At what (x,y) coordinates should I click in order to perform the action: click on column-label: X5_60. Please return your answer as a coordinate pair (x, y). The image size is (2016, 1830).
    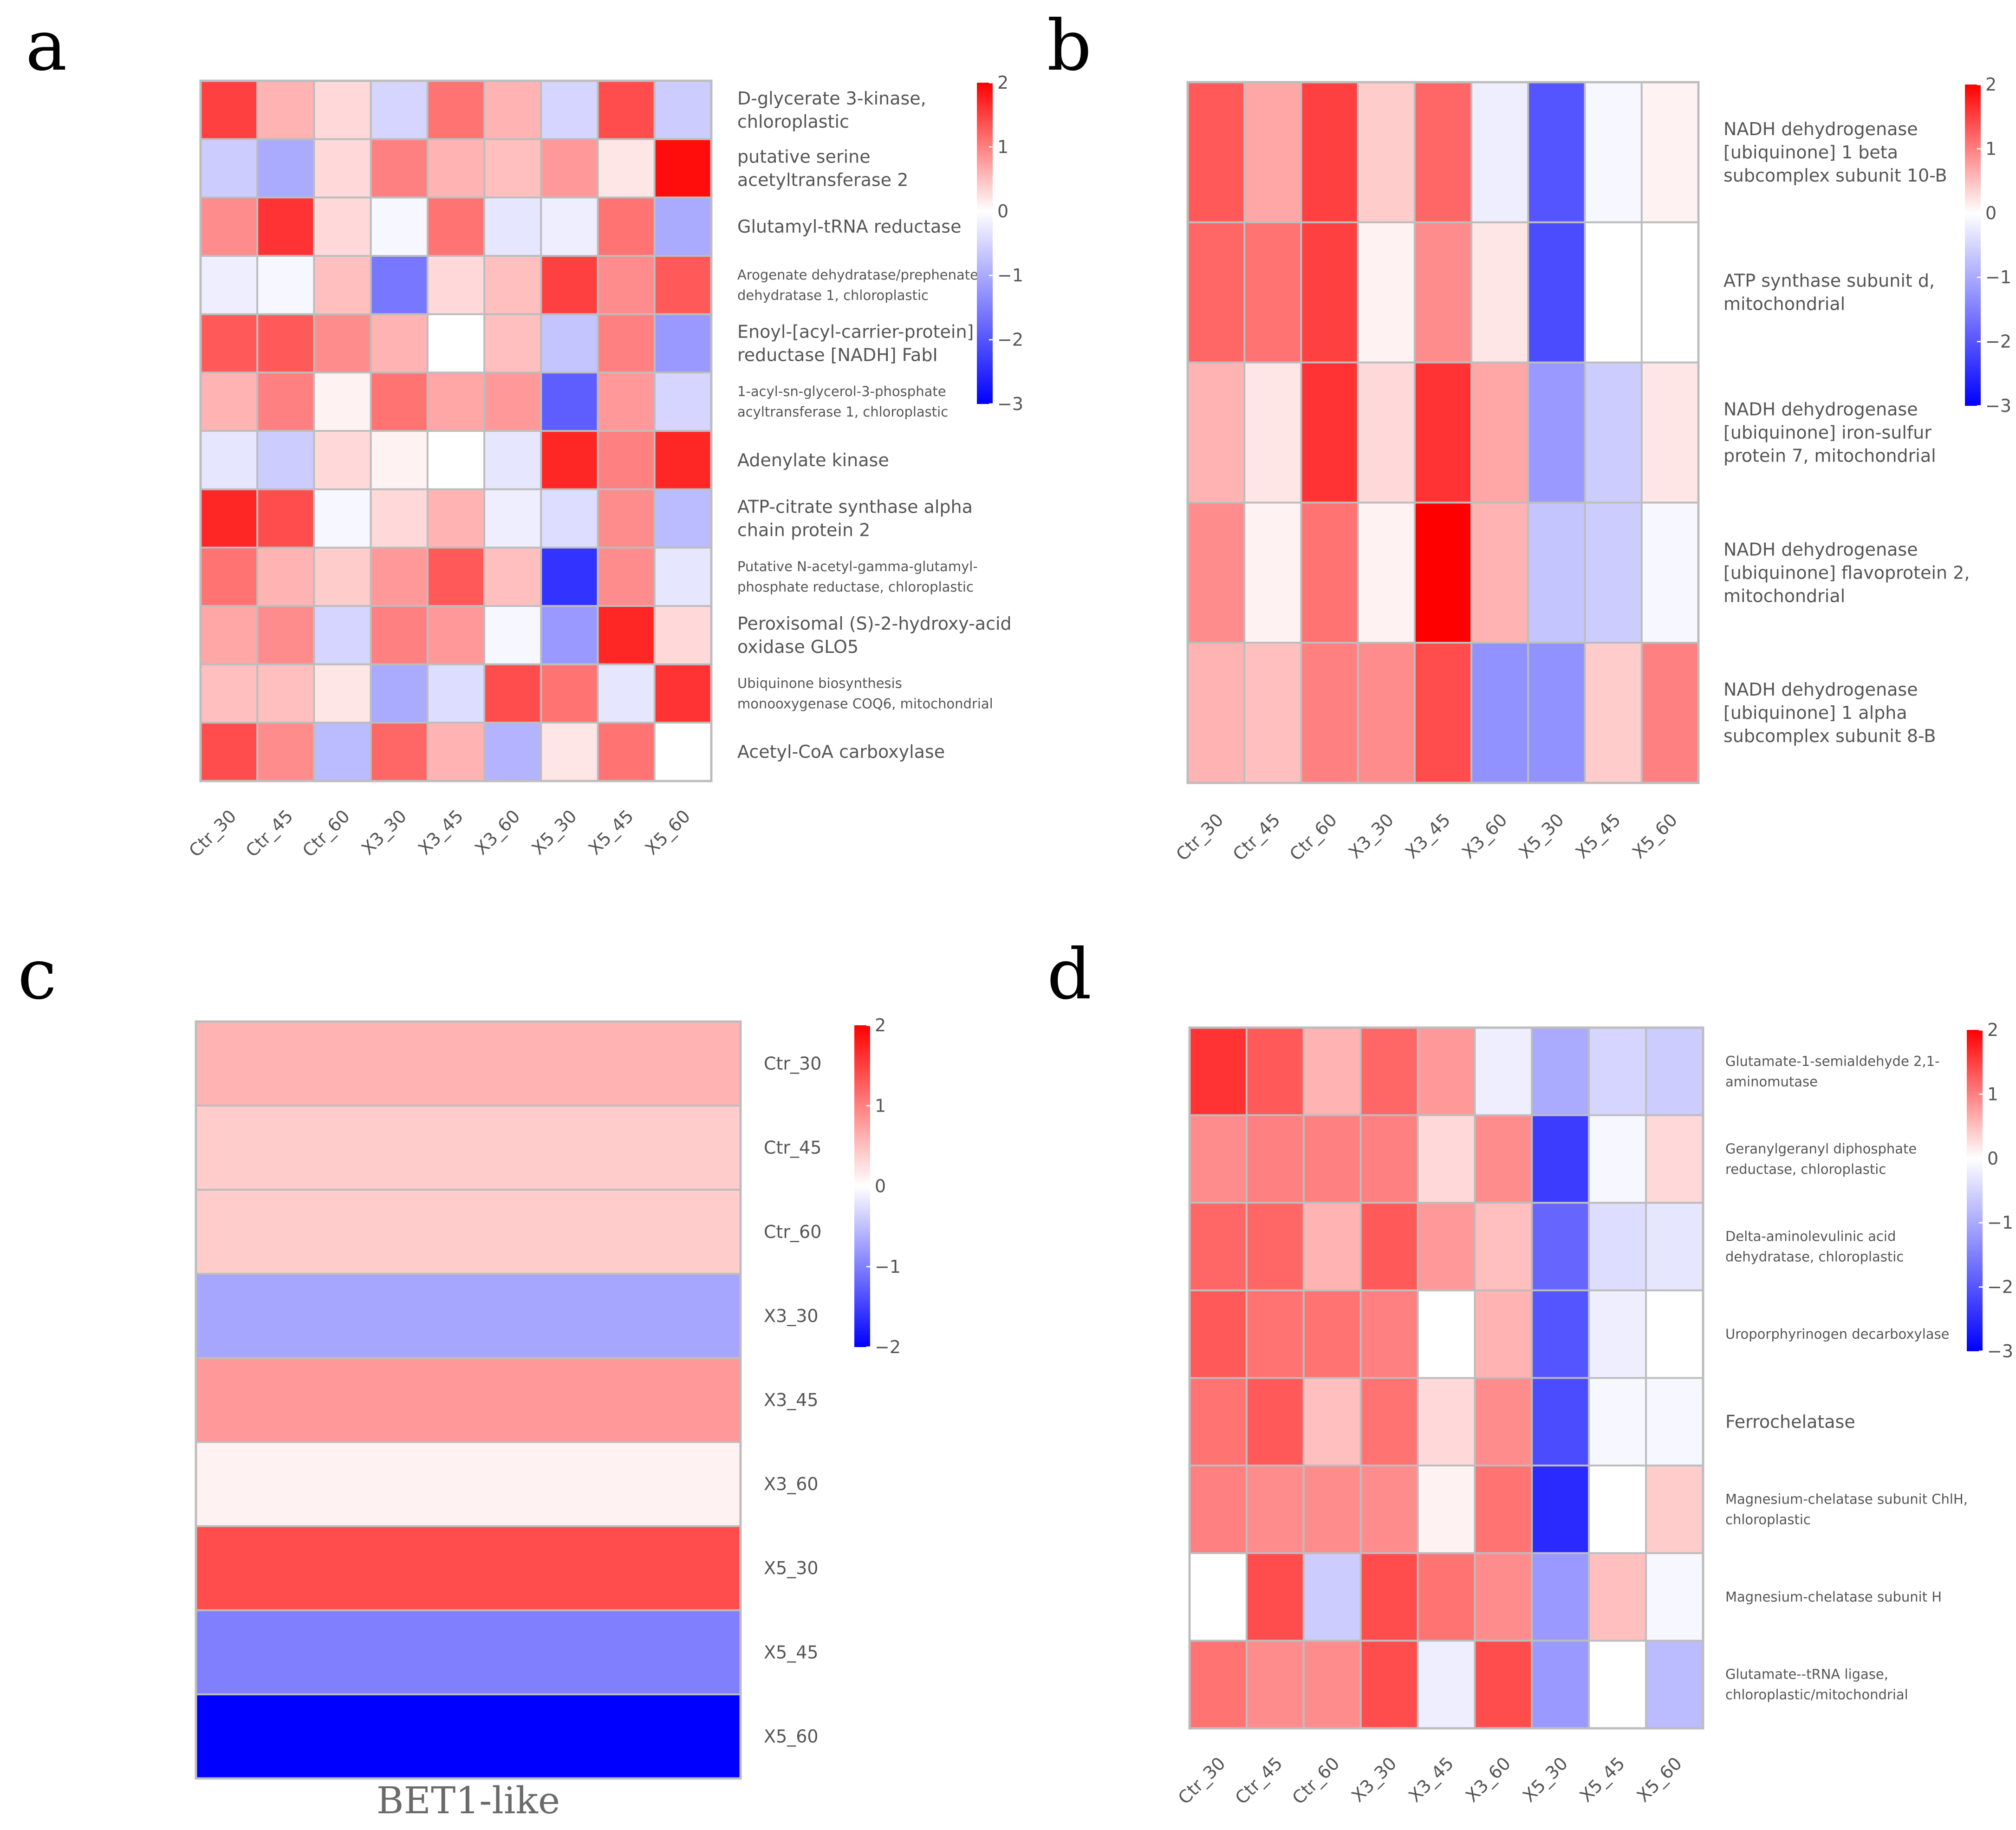
    Looking at the image, I should click on (667, 832).